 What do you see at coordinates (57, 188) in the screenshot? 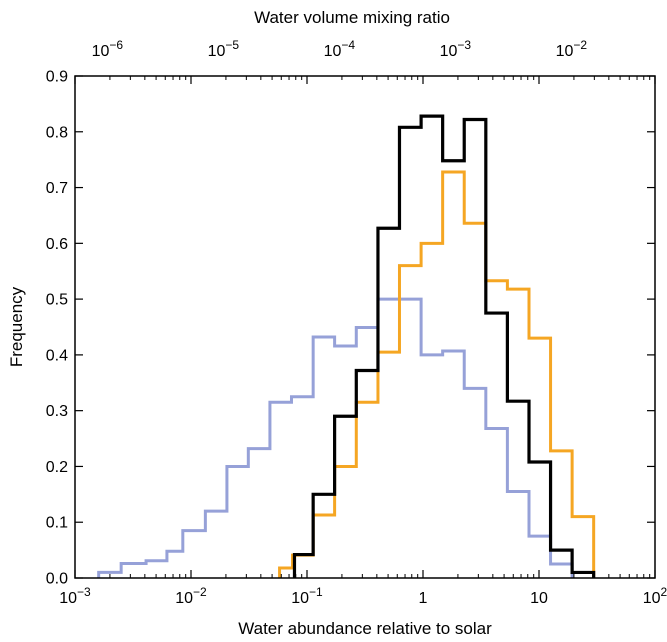
I see `y-tick-label: 0.7` at bounding box center [57, 188].